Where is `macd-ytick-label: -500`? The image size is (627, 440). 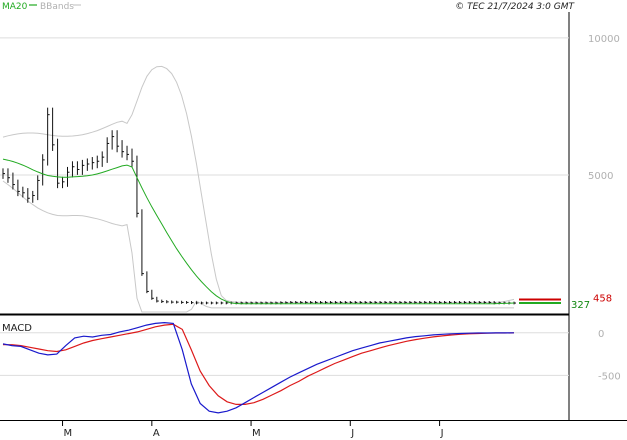 macd-ytick-label: -500 is located at coordinates (609, 376).